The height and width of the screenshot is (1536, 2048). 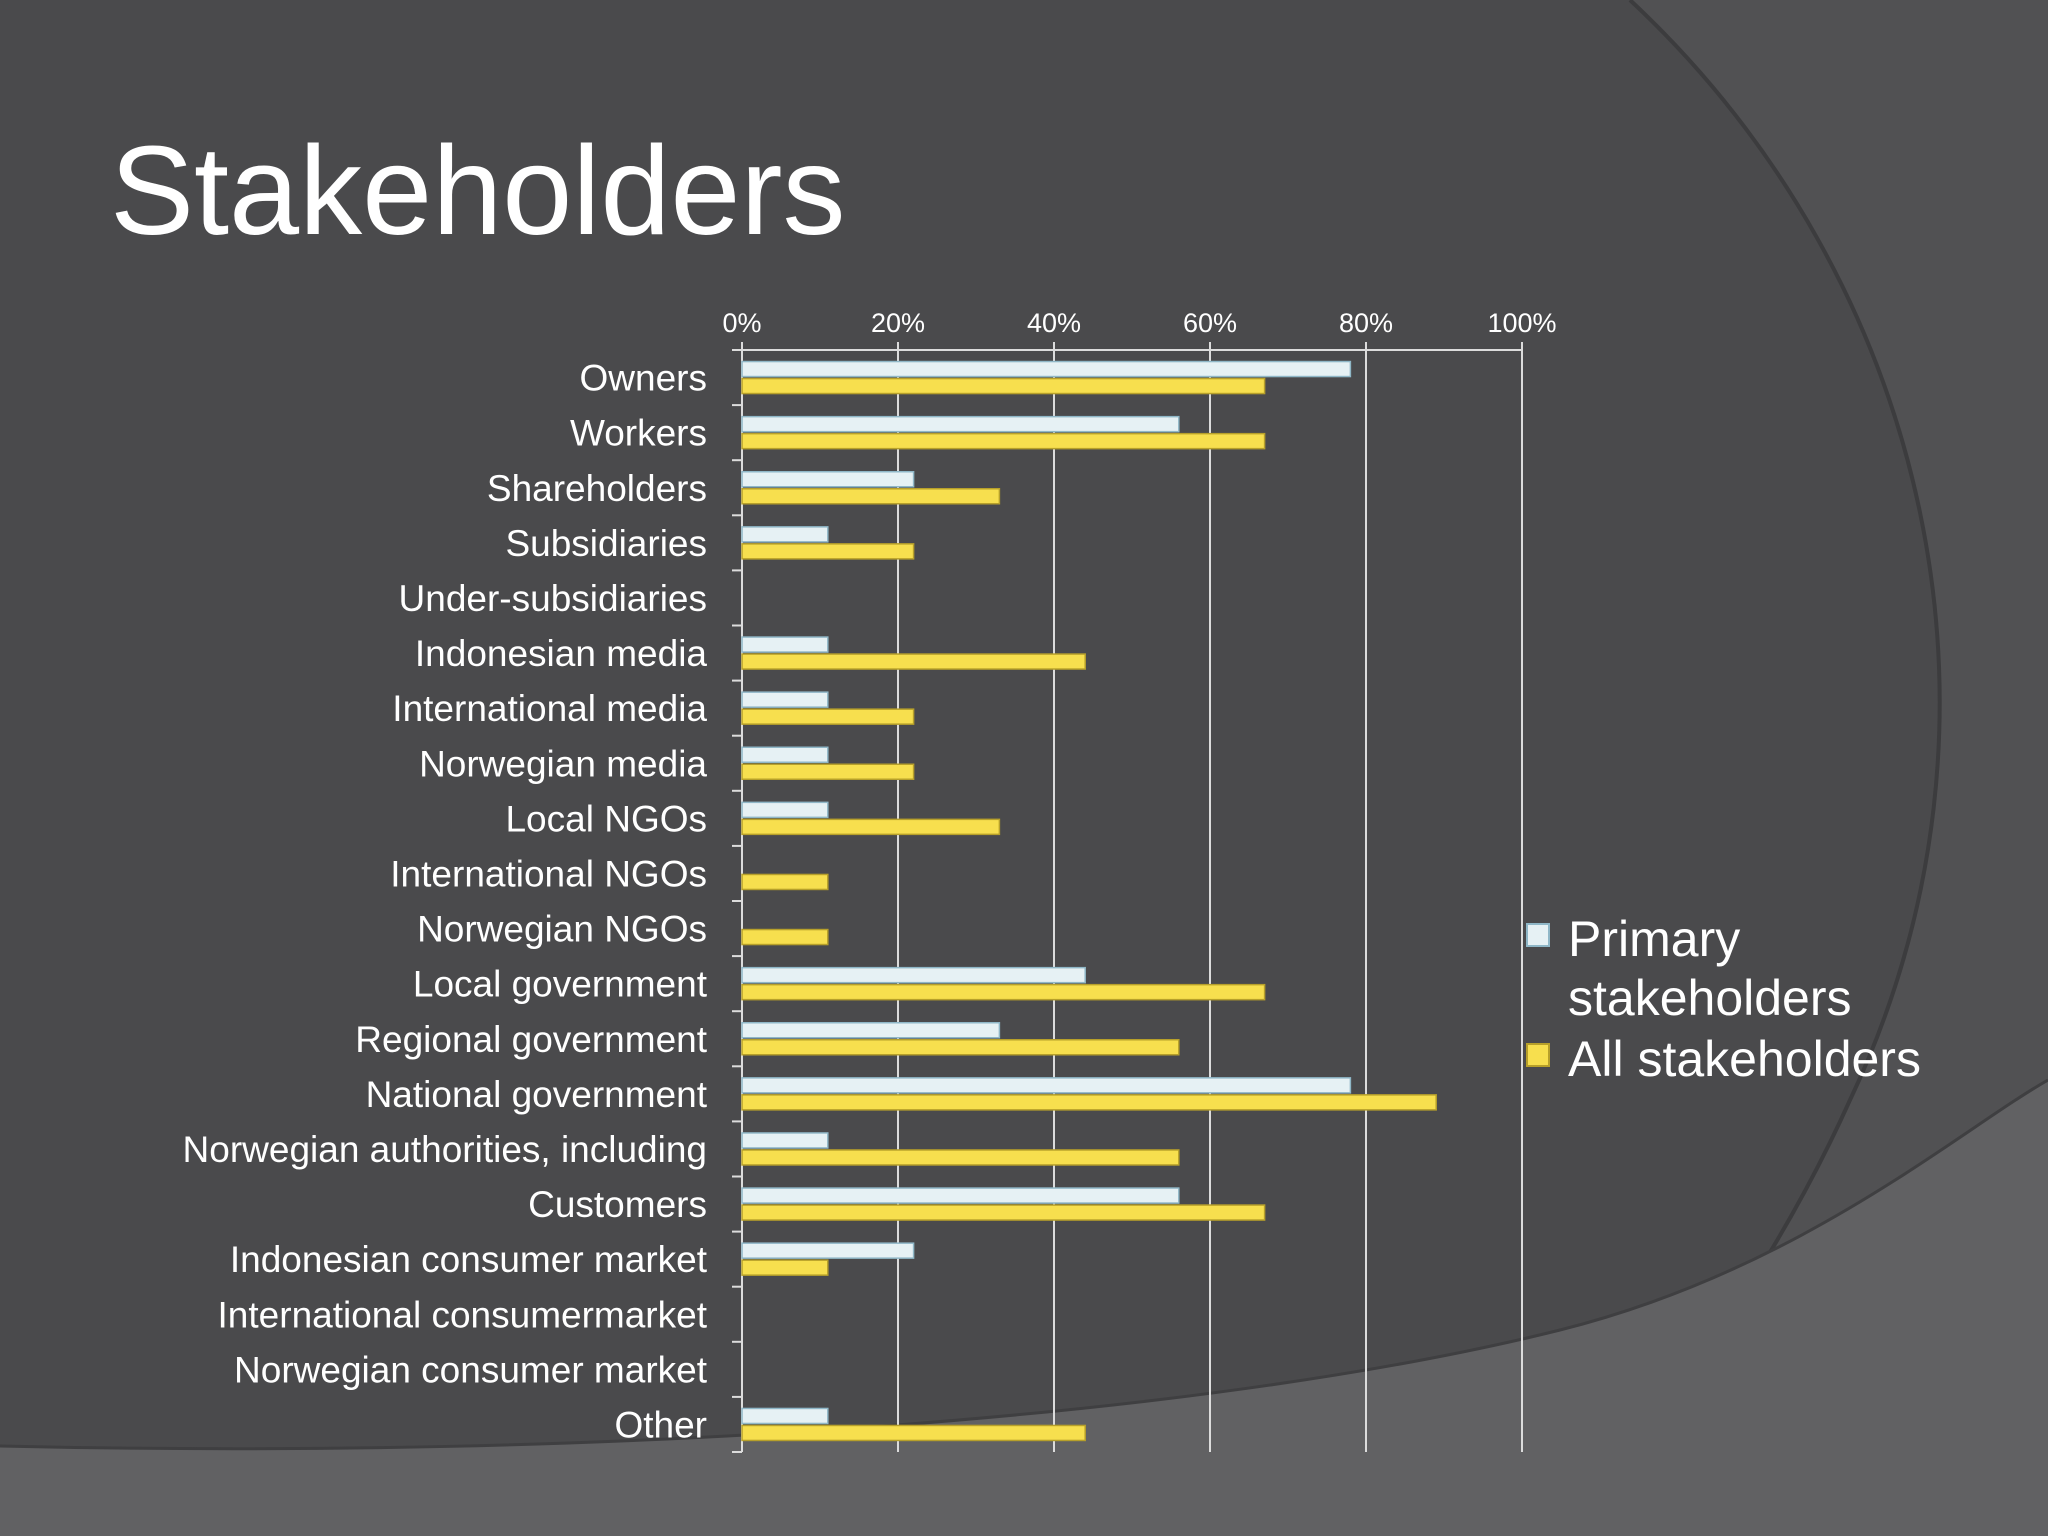 What do you see at coordinates (478, 190) in the screenshot?
I see `slide-title: Stakeholders` at bounding box center [478, 190].